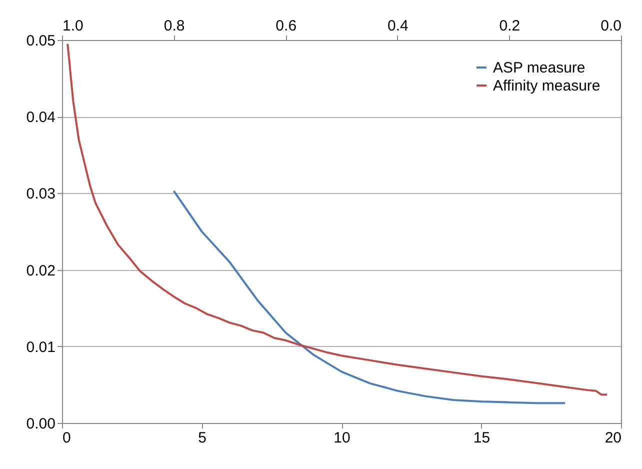 The height and width of the screenshot is (469, 642). What do you see at coordinates (481, 438) in the screenshot?
I see `x-tick-label: 15` at bounding box center [481, 438].